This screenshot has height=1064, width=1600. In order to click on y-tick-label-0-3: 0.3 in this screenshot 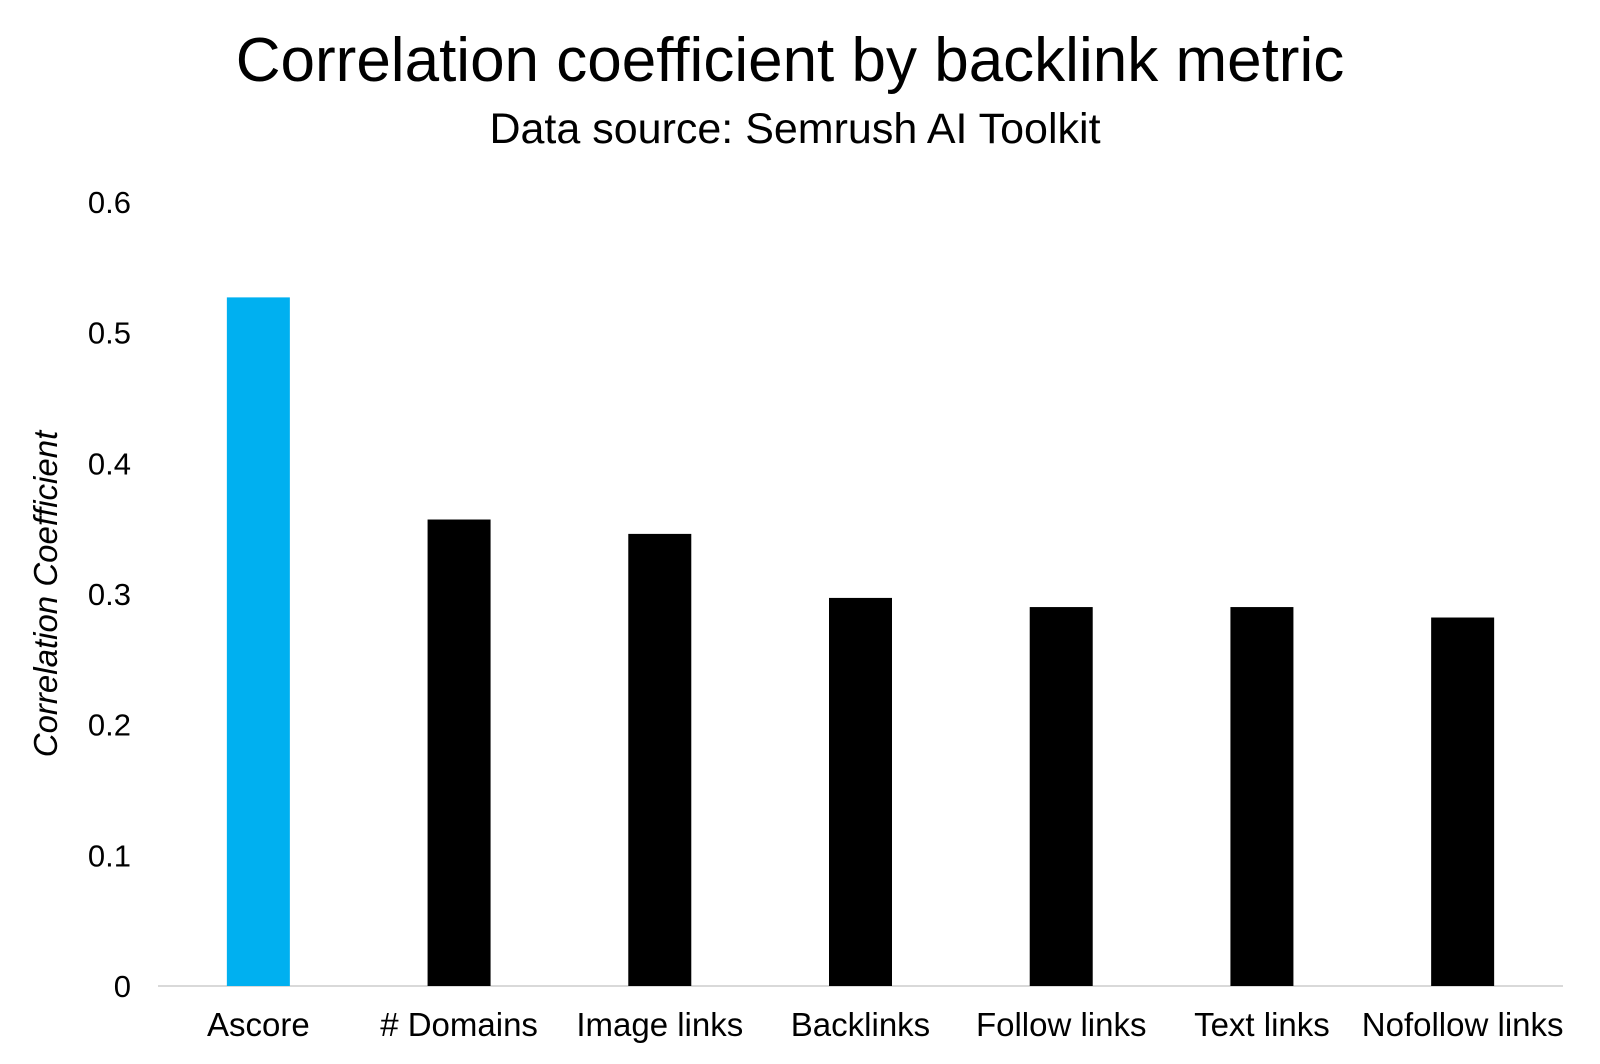, I will do `click(109, 594)`.